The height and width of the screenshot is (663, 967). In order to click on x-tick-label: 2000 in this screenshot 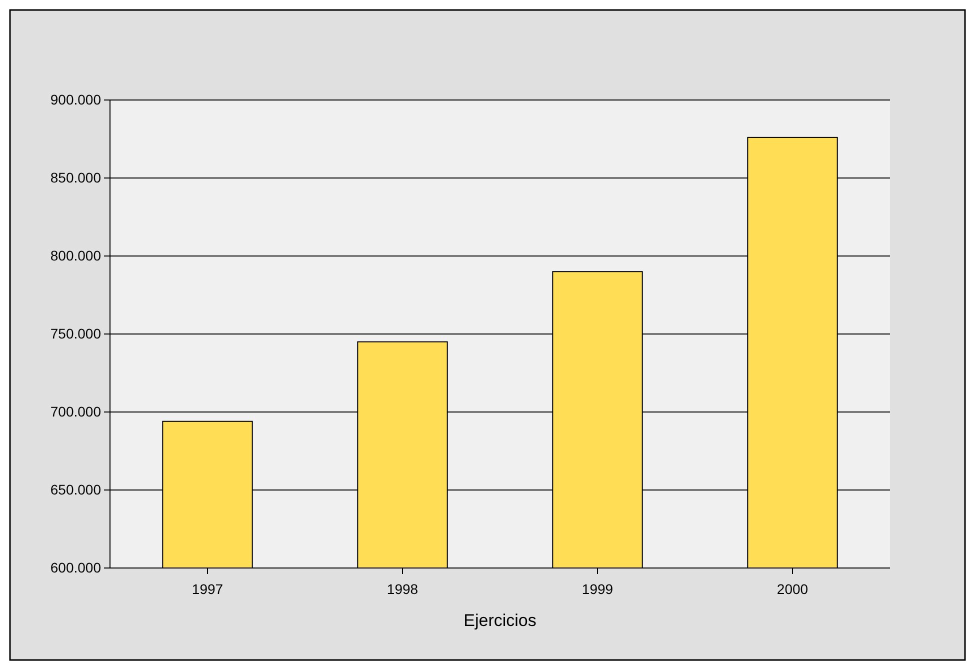, I will do `click(792, 588)`.